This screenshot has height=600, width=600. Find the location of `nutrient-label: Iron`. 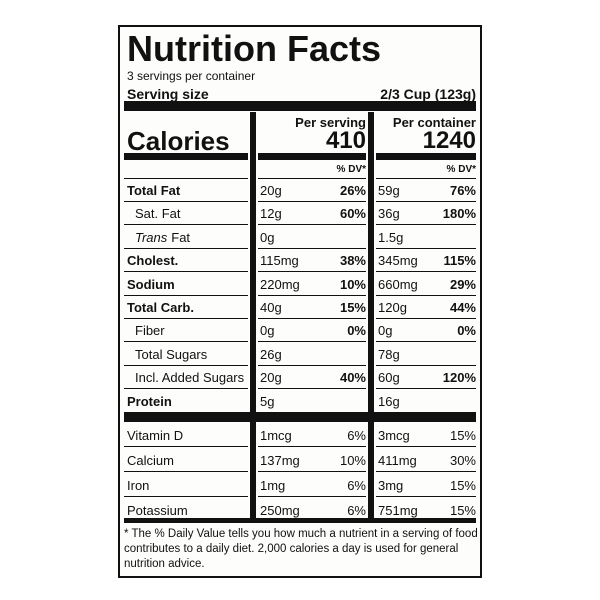

nutrient-label: Iron is located at coordinates (138, 485).